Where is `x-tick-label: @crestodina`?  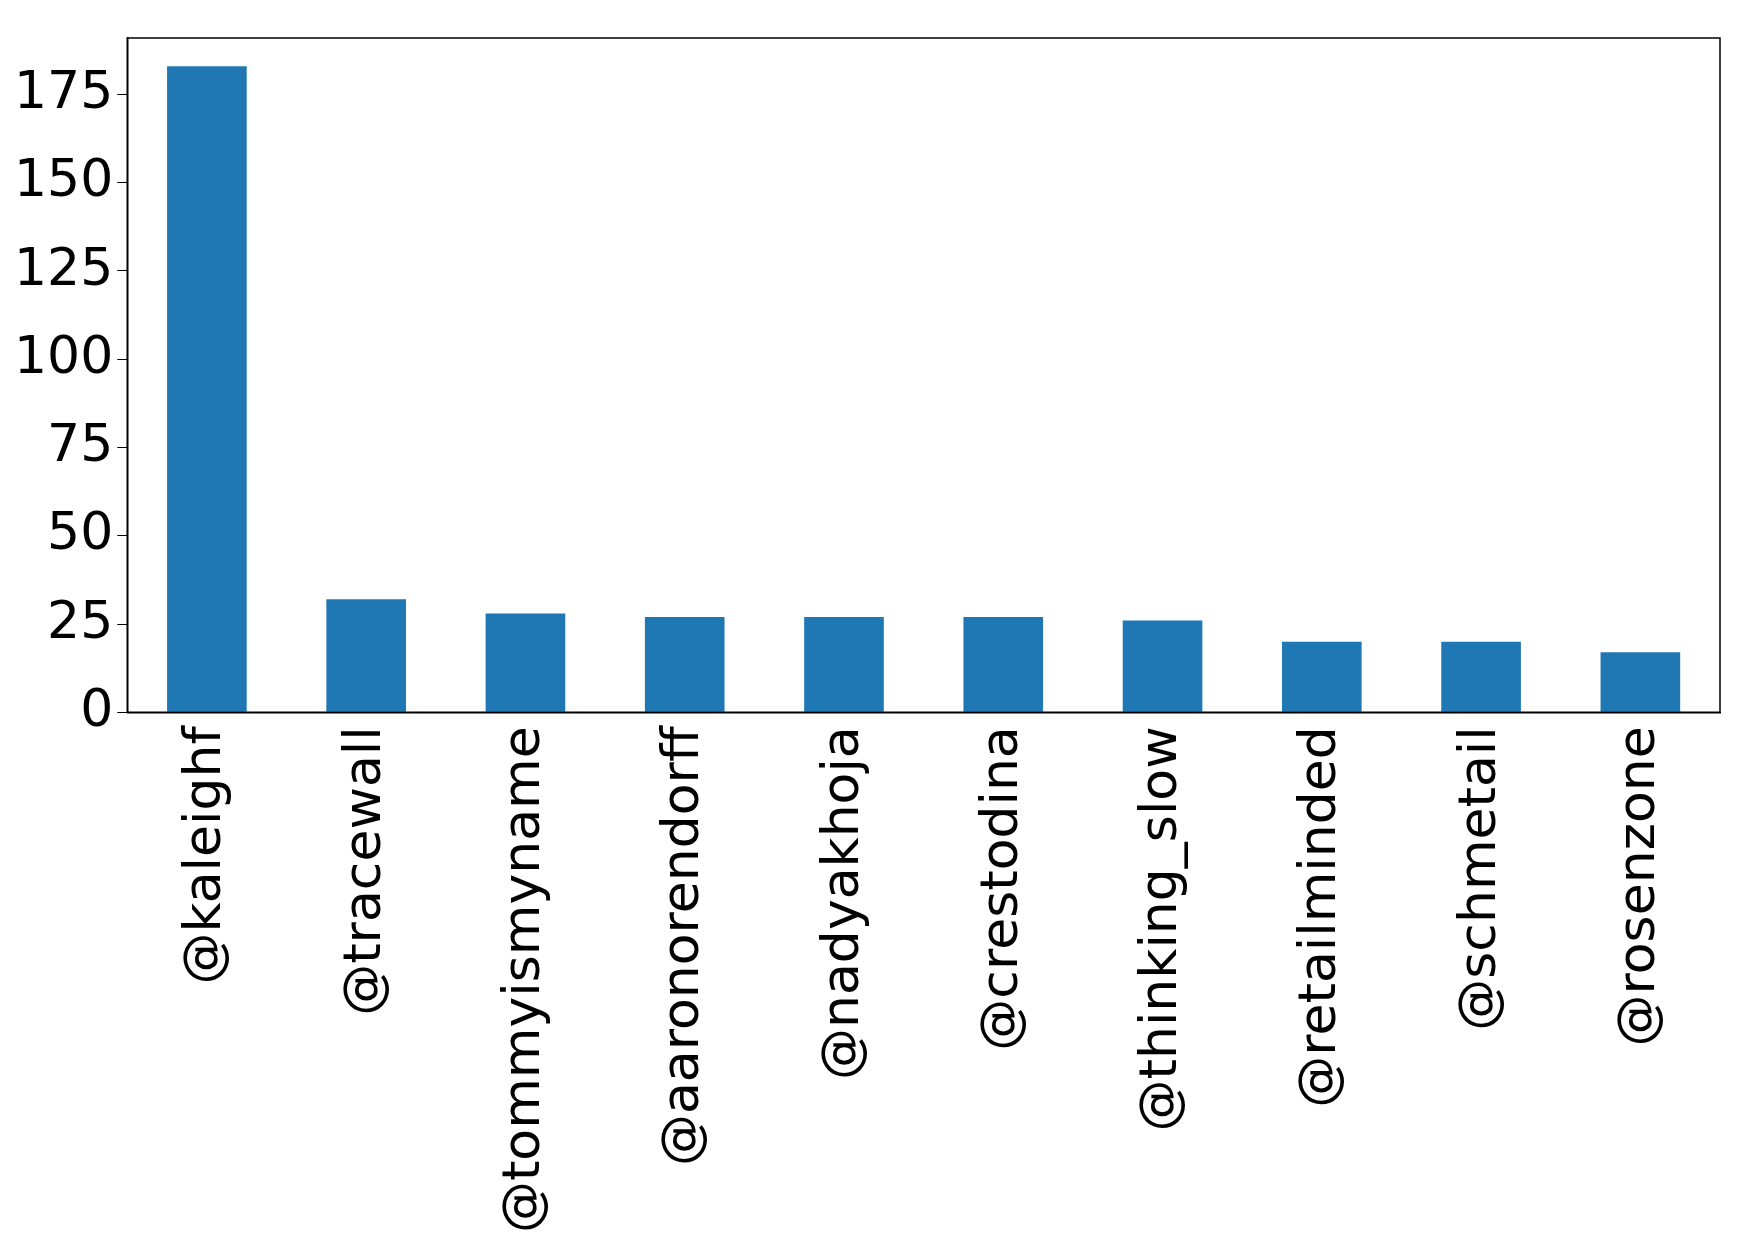
x-tick-label: @crestodina is located at coordinates (998, 888).